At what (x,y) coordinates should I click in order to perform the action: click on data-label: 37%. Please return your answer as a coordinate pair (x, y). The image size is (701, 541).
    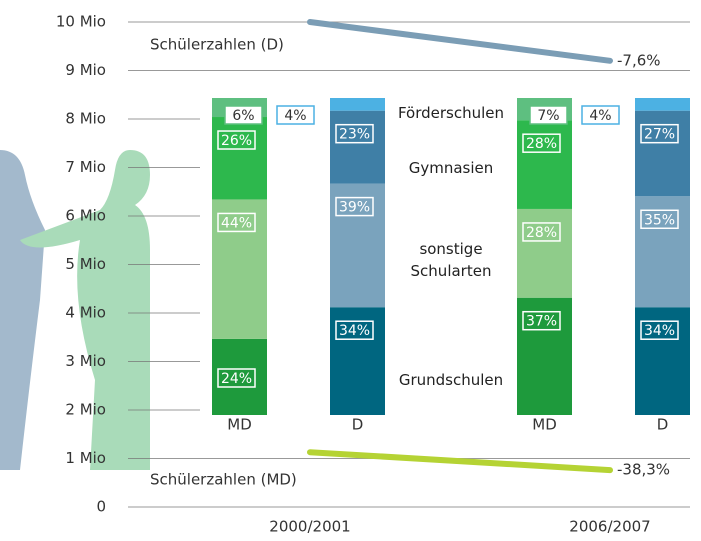
    Looking at the image, I should click on (541, 322).